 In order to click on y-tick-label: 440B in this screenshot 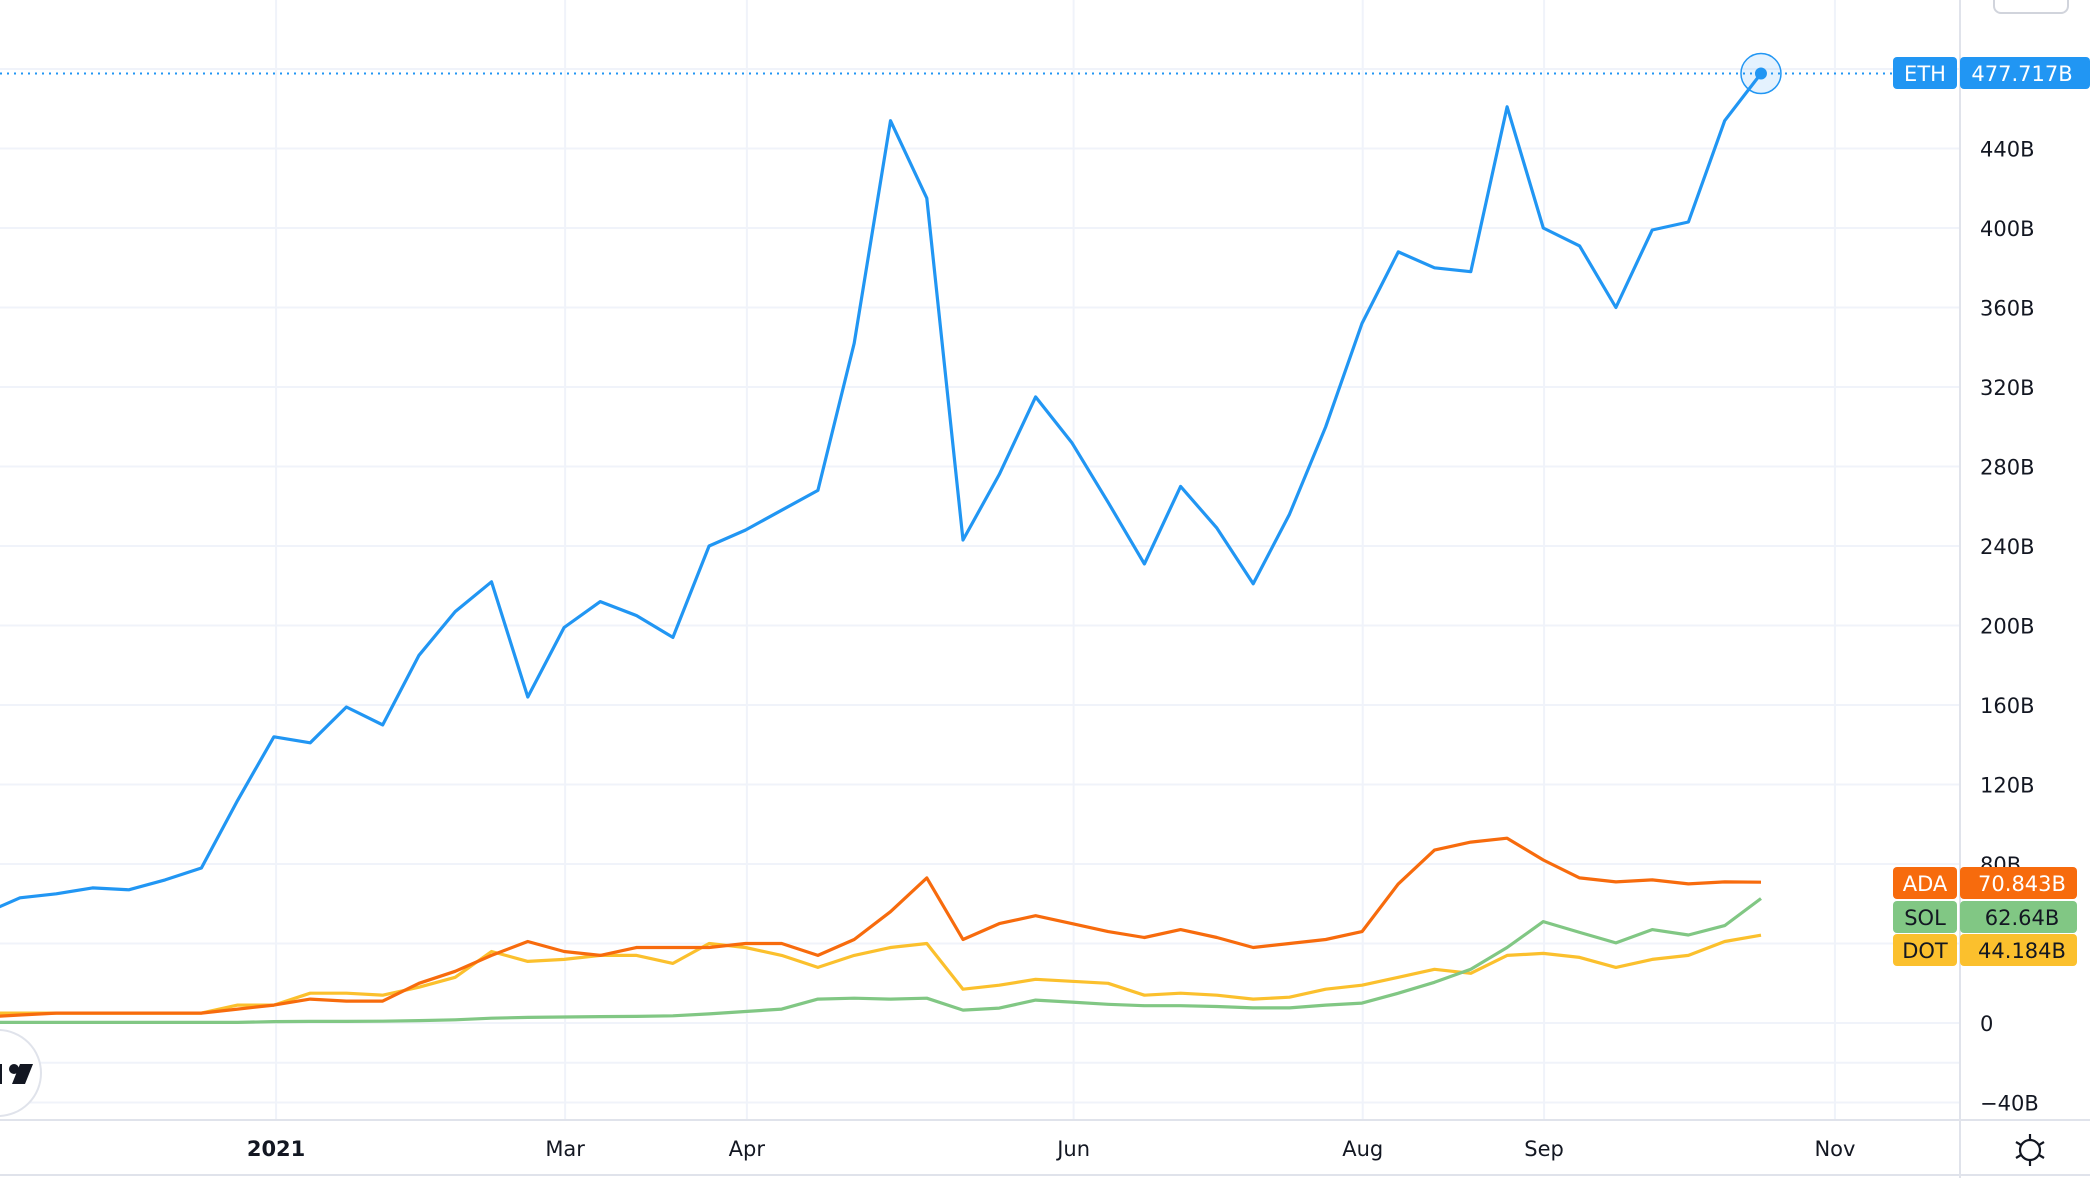, I will do `click(2007, 150)`.